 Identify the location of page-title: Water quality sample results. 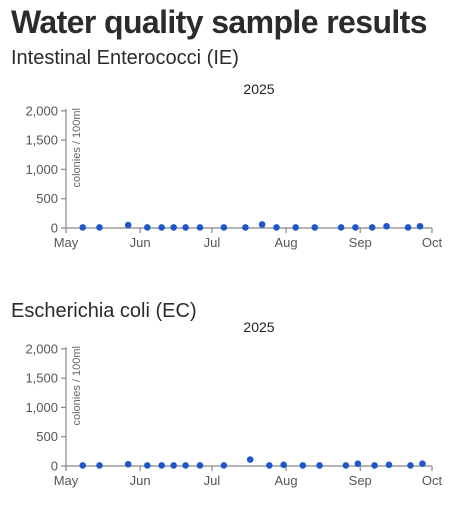
(219, 22).